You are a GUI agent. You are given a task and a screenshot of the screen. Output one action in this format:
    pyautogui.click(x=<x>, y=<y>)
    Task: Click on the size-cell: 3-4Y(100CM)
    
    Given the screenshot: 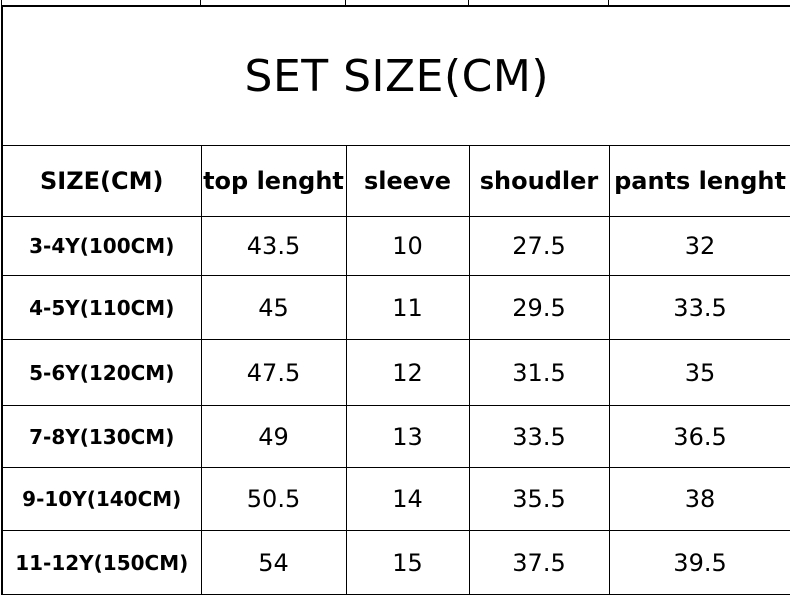 What is the action you would take?
    pyautogui.click(x=101, y=246)
    